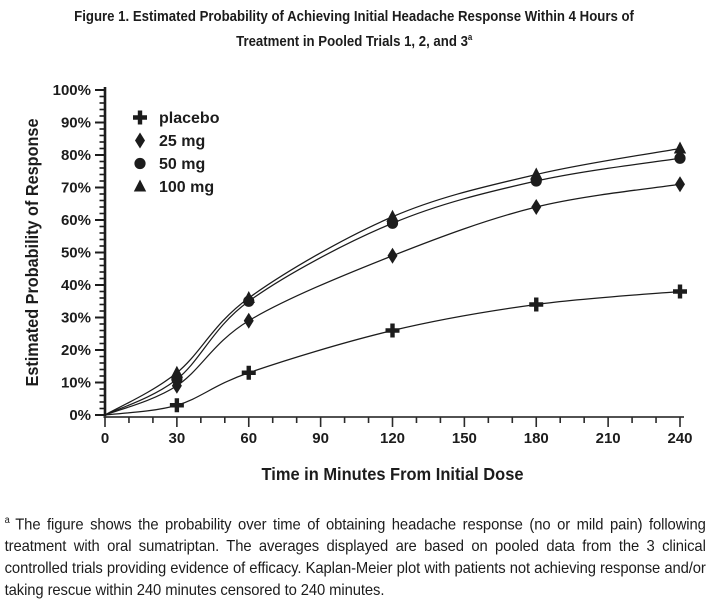  What do you see at coordinates (182, 141) in the screenshot?
I see `legend-label-25-mg: 25 mg` at bounding box center [182, 141].